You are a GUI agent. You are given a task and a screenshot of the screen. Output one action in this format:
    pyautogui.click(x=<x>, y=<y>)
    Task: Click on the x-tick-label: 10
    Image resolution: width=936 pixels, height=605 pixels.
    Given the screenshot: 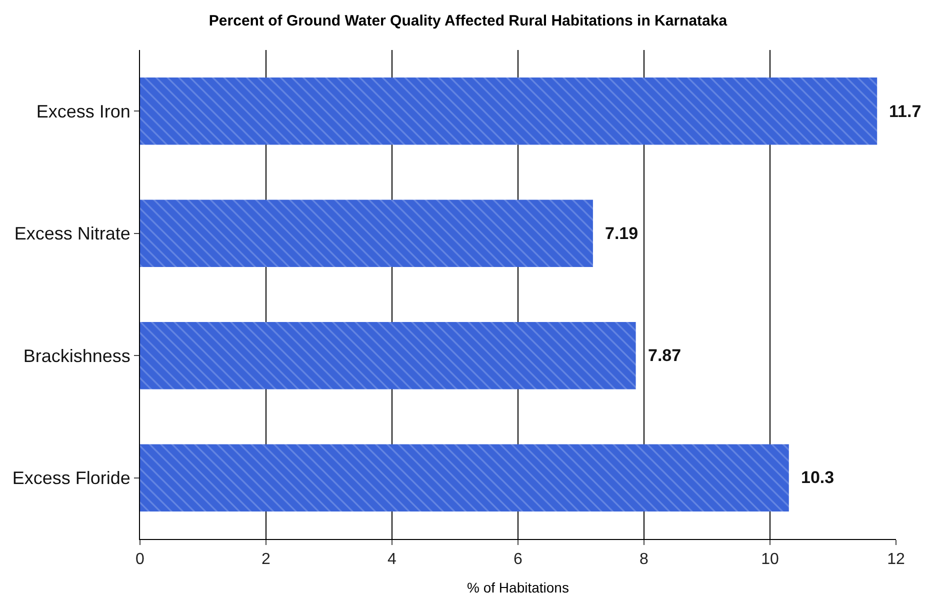 What is the action you would take?
    pyautogui.click(x=770, y=559)
    